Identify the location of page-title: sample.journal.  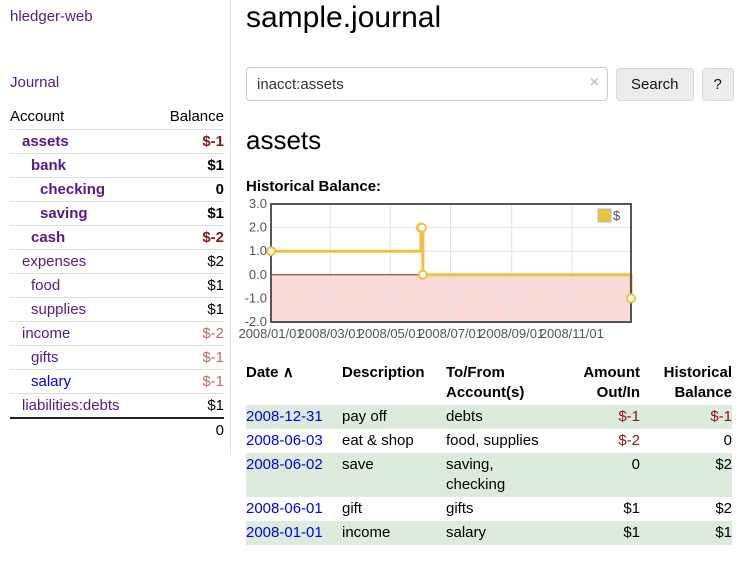
(344, 17).